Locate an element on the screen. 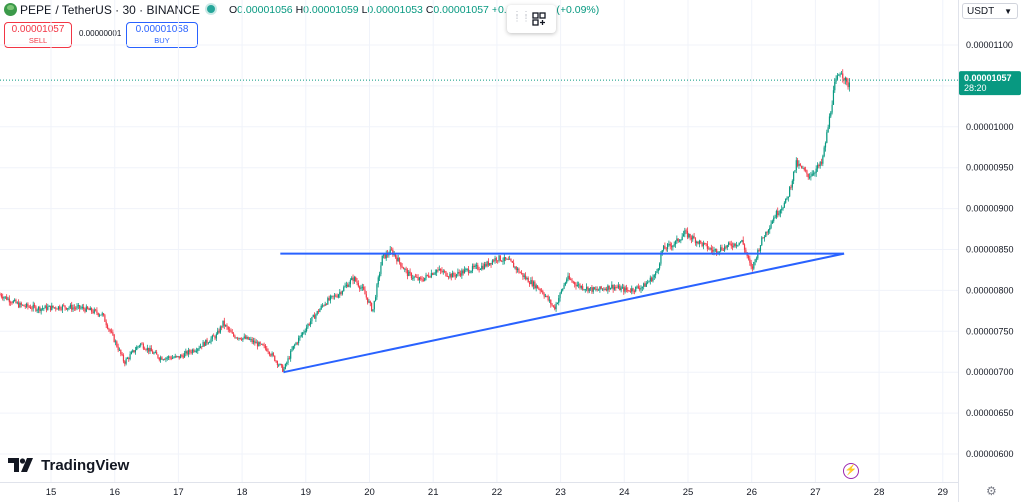 This screenshot has width=1024, height=502. price-tick-label: 0.00000650 is located at coordinates (990, 413).